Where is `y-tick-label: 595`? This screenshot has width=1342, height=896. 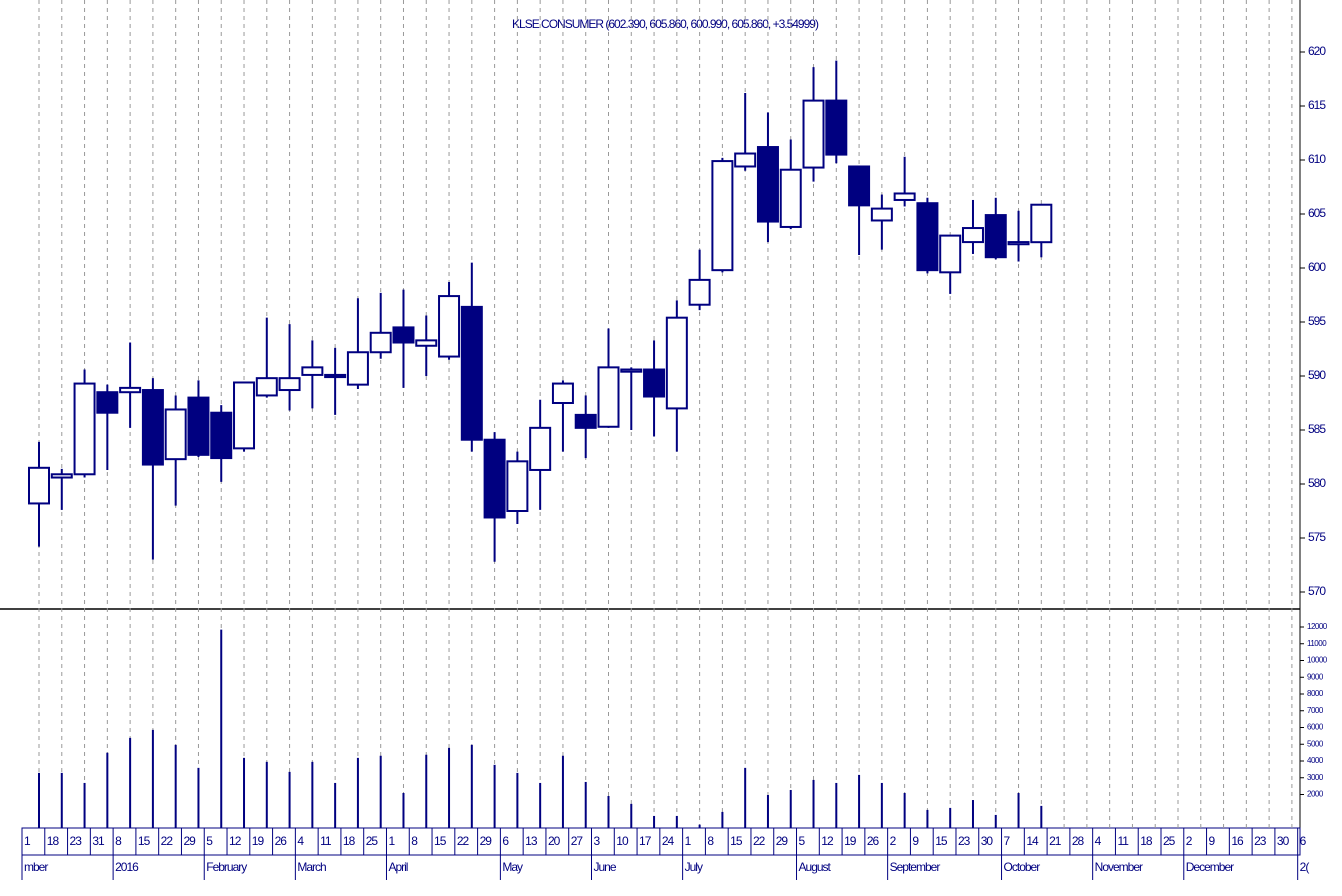 y-tick-label: 595 is located at coordinates (1317, 321).